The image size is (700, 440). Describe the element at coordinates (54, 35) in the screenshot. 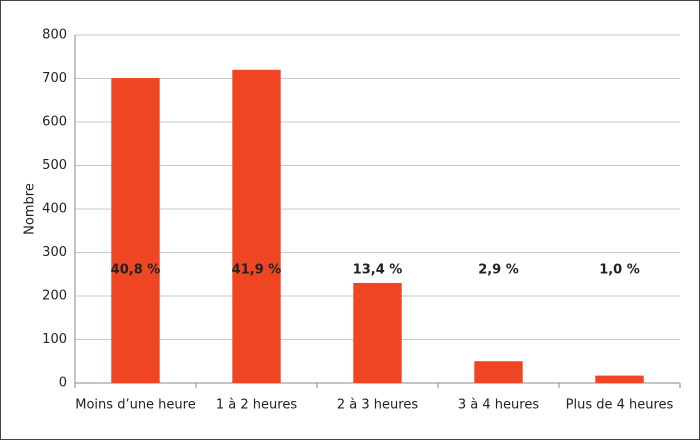

I see `y-tick-label: 800` at that location.